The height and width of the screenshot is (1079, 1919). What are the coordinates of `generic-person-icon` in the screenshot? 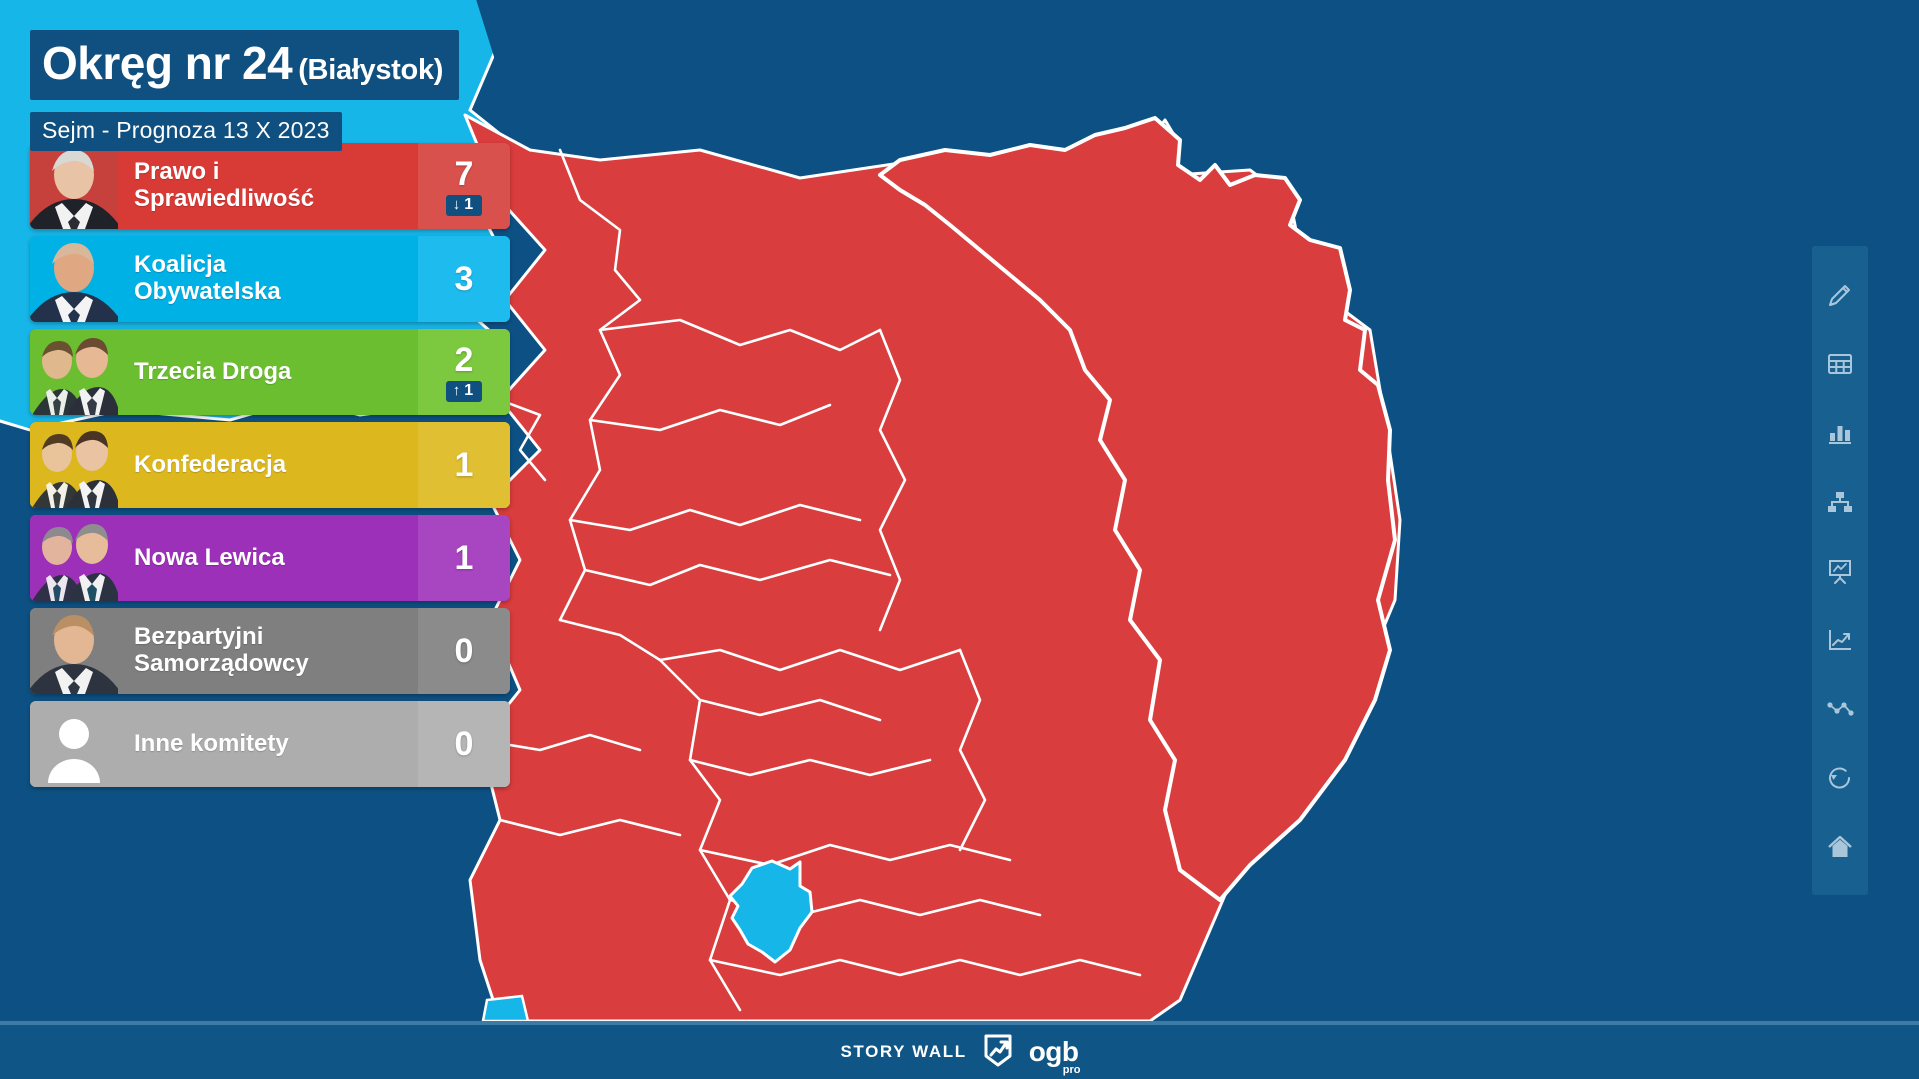 It's located at (74, 744).